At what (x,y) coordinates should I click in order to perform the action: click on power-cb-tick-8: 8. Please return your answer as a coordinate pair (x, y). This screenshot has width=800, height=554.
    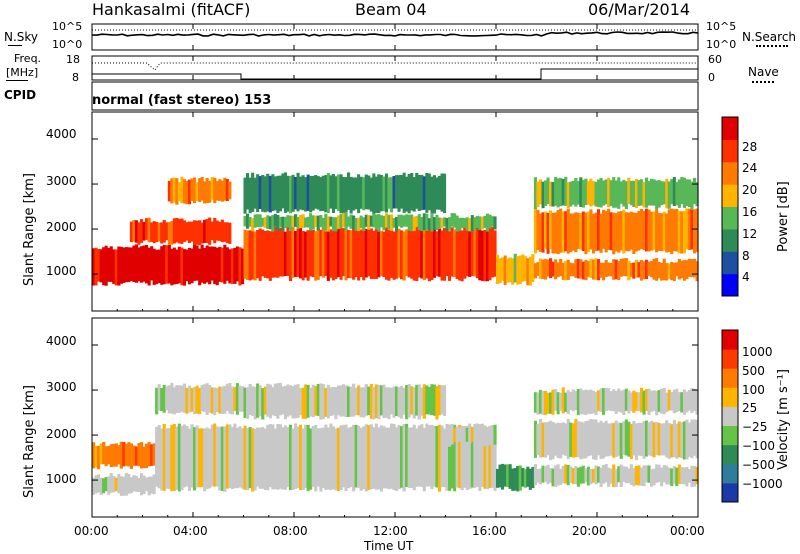
    Looking at the image, I should click on (746, 256).